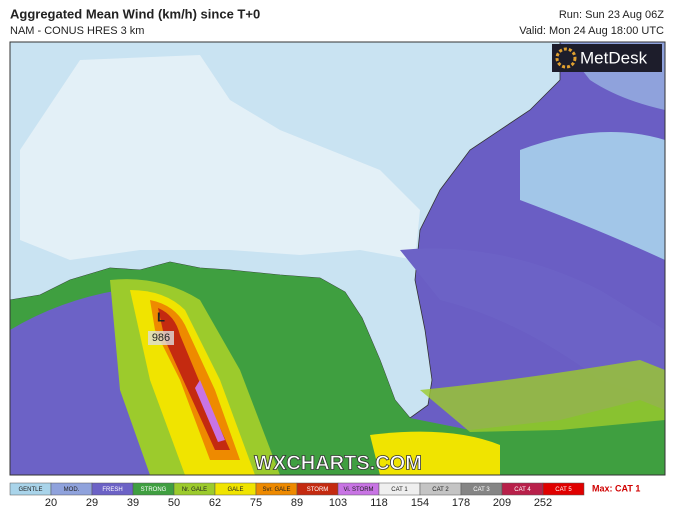 The image size is (675, 525). What do you see at coordinates (51, 503) in the screenshot?
I see `legend-threshold: 20` at bounding box center [51, 503].